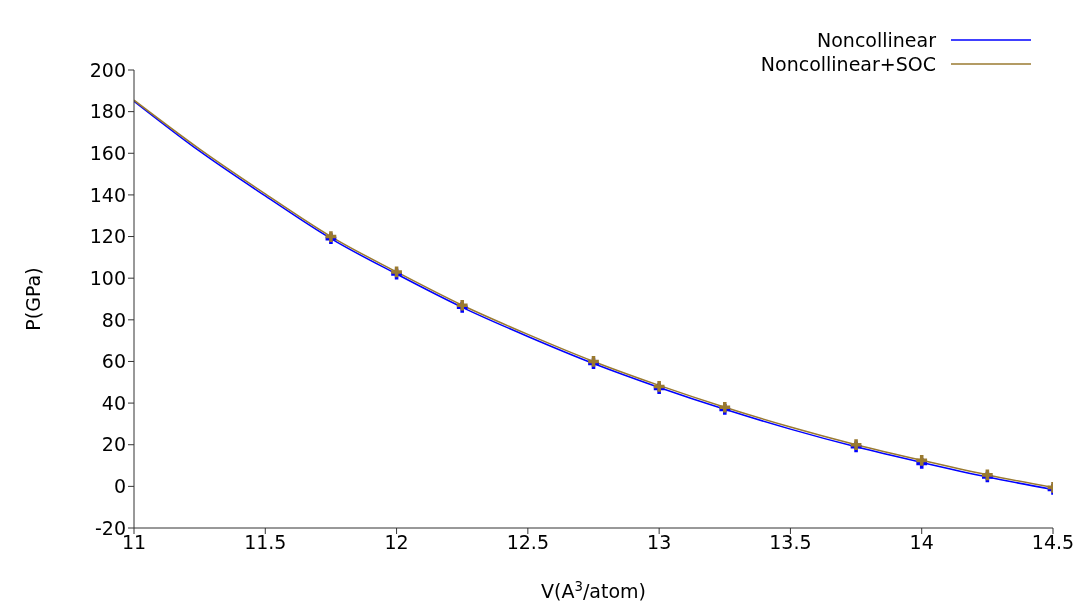 The width and height of the screenshot is (1084, 613). What do you see at coordinates (33, 299) in the screenshot?
I see `y-axis-title: P(GPa)` at bounding box center [33, 299].